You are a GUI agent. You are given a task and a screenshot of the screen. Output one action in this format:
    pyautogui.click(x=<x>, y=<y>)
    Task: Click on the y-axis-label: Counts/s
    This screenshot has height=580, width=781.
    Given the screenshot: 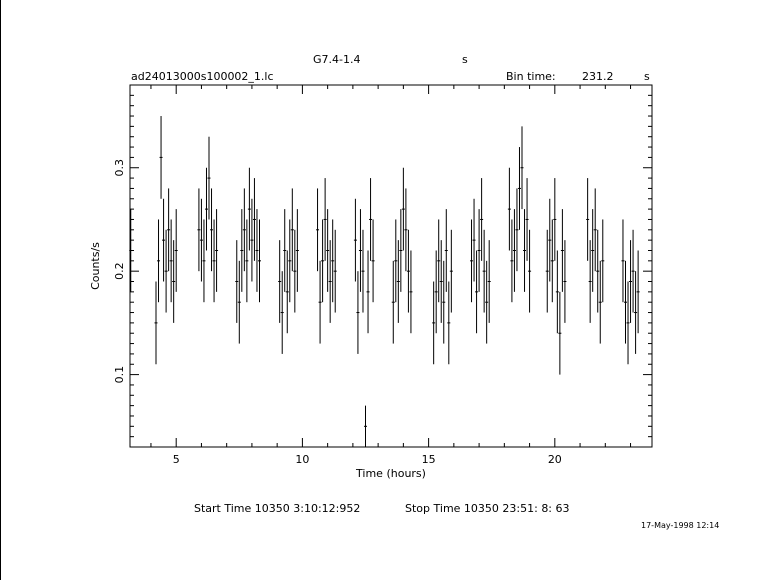 What is the action you would take?
    pyautogui.click(x=95, y=266)
    